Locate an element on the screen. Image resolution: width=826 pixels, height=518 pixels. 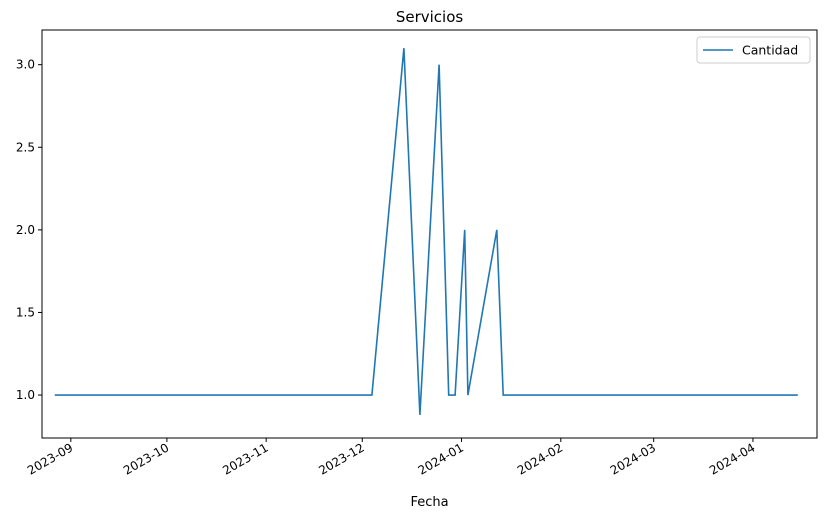
x-tick-label: 2024-01 is located at coordinates (441, 458).